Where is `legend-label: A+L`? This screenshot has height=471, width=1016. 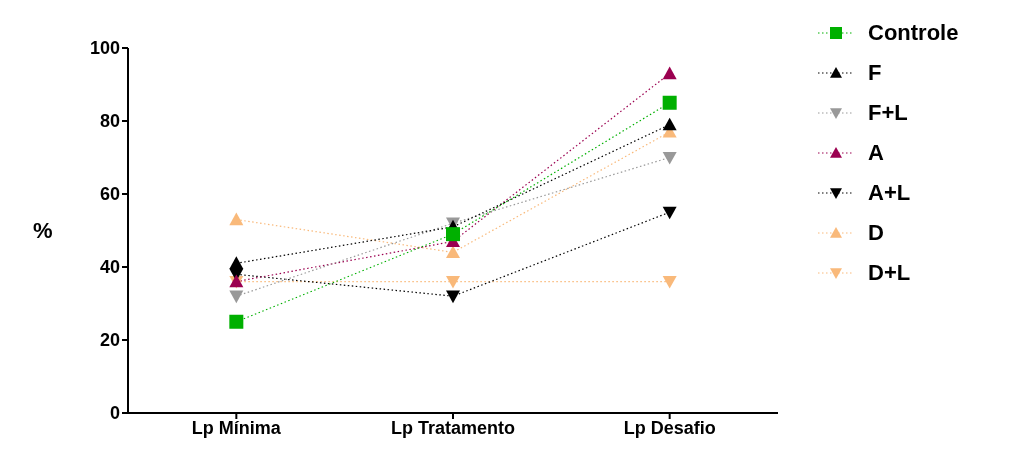 legend-label: A+L is located at coordinates (889, 193).